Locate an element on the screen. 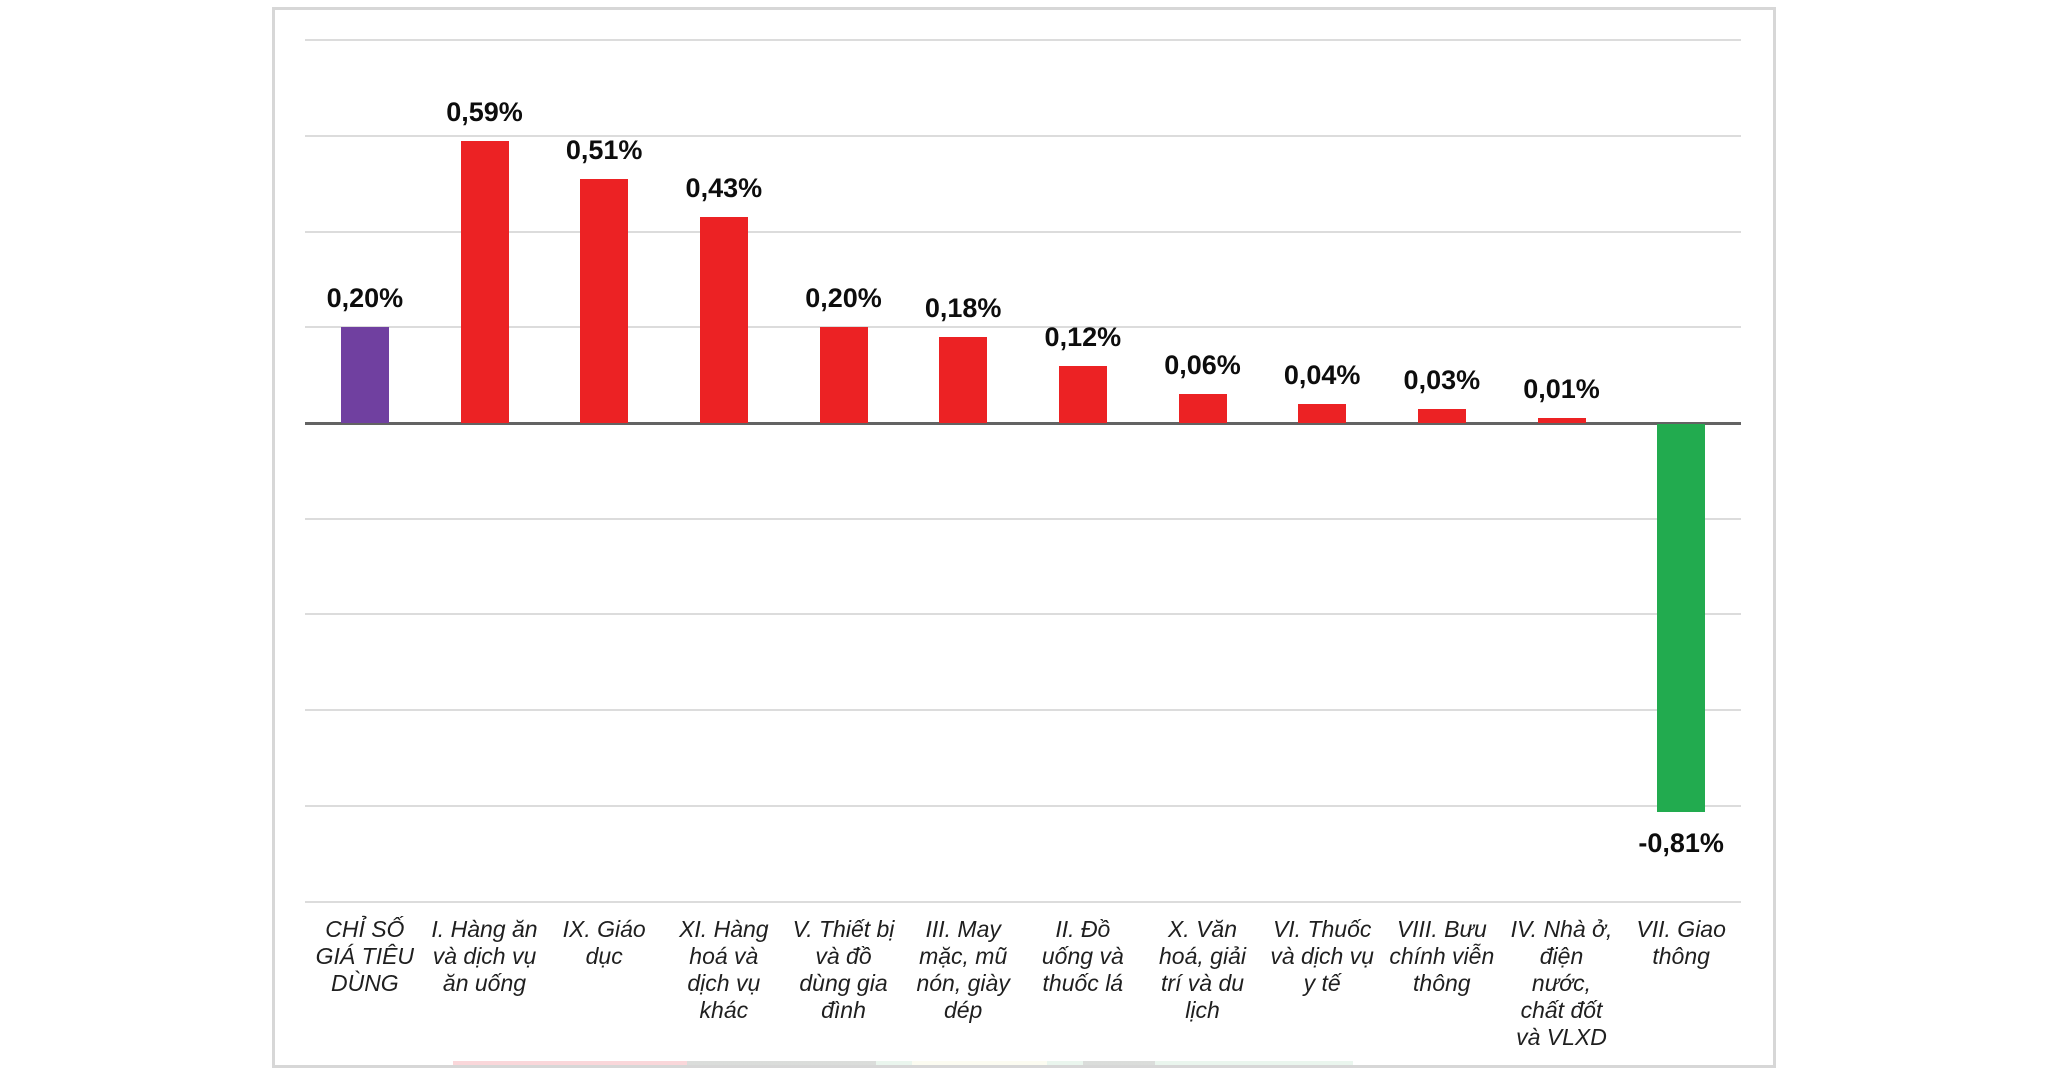 The height and width of the screenshot is (1080, 2048). value-label: 0,18% is located at coordinates (963, 307).